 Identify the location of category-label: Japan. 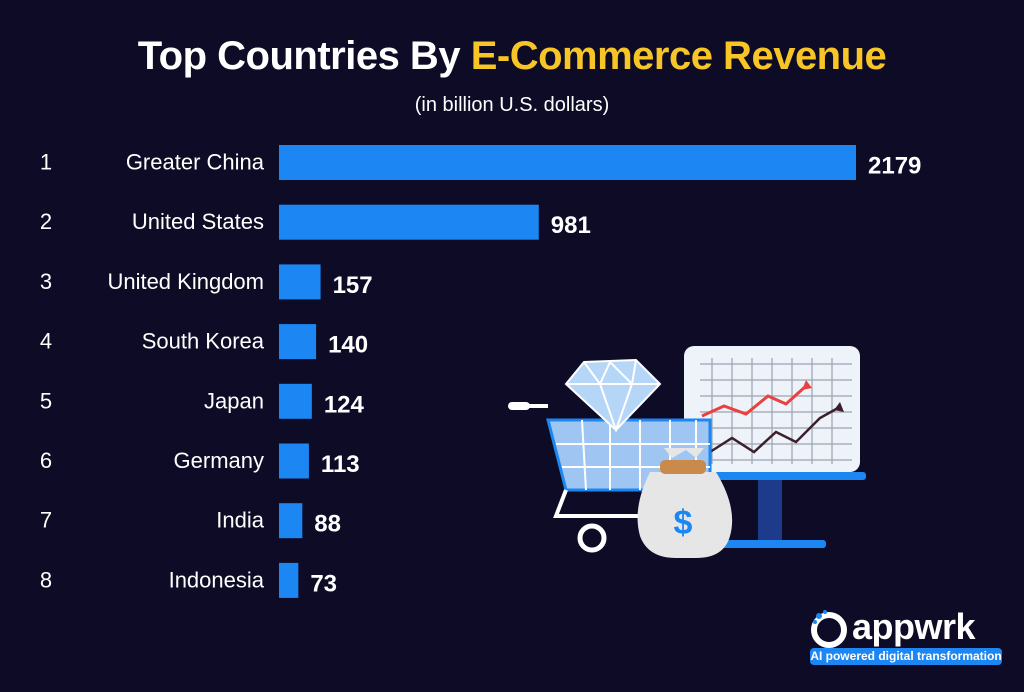
(234, 400).